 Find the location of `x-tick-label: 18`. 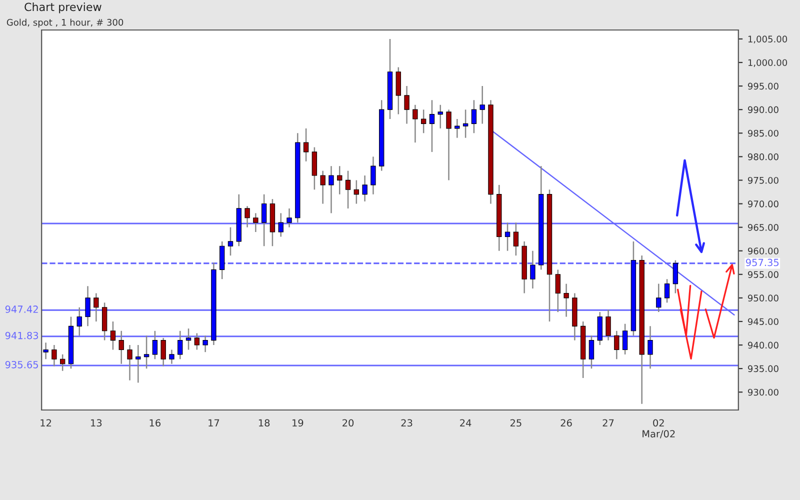

x-tick-label: 18 is located at coordinates (264, 423).